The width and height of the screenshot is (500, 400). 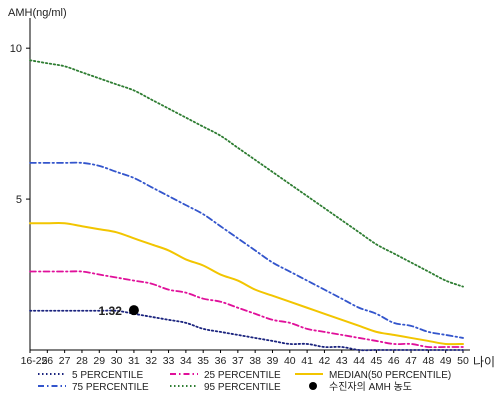 I want to click on y-axis-title: AMH(ng/ml), so click(x=37, y=13).